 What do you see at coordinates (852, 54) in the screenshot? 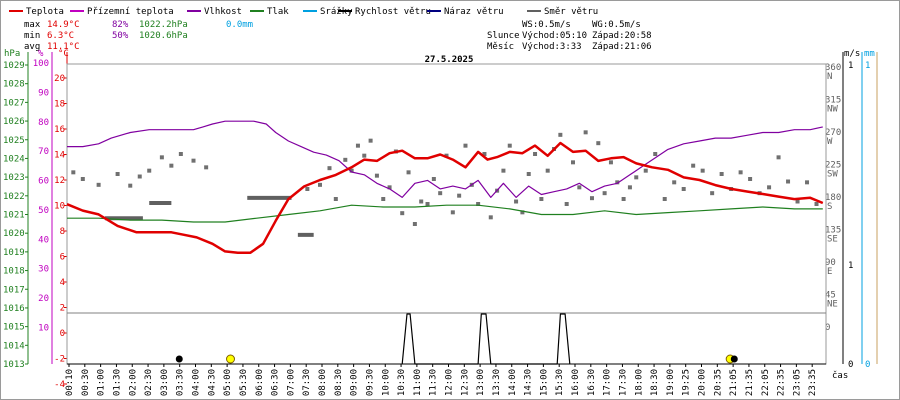
I see `ms-unit: m/s` at bounding box center [852, 54].